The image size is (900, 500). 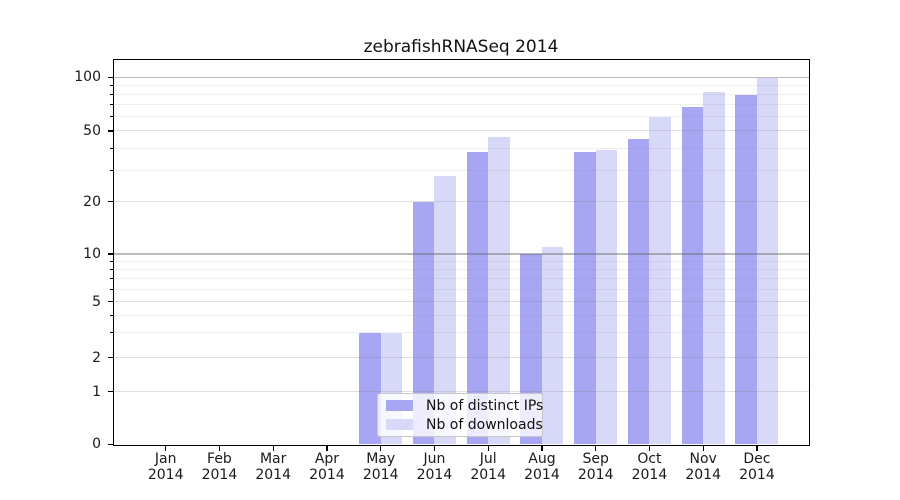 What do you see at coordinates (434, 459) in the screenshot?
I see `x-tick-label-month: Jun` at bounding box center [434, 459].